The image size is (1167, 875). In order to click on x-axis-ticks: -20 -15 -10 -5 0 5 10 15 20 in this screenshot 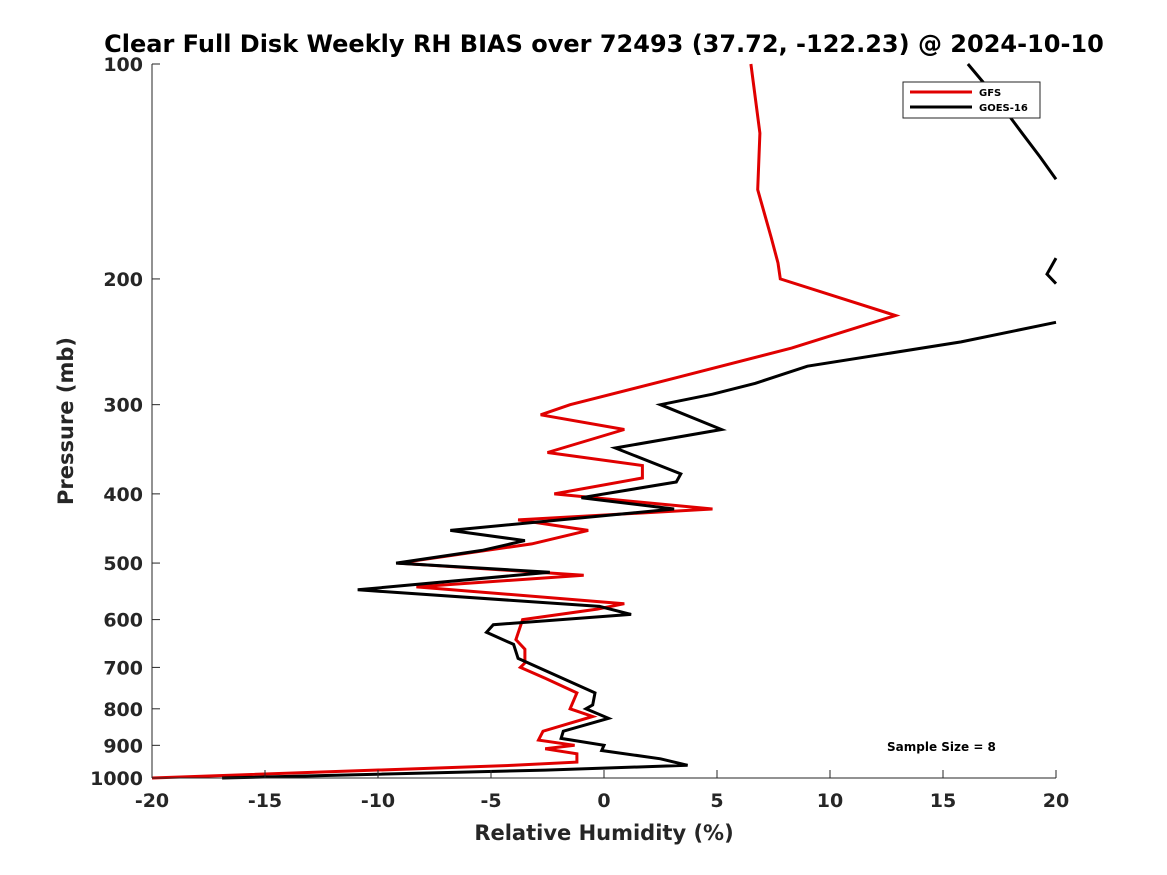, I will do `click(602, 791)`.